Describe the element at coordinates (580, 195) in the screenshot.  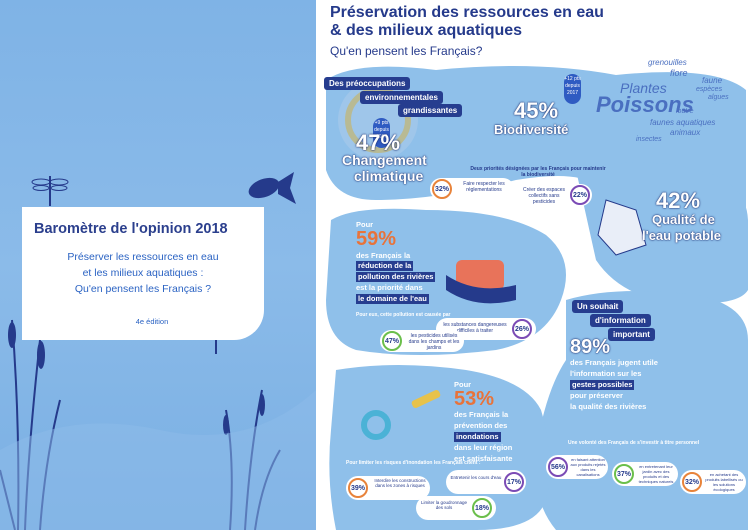
I see `priority-percent: 22%` at that location.